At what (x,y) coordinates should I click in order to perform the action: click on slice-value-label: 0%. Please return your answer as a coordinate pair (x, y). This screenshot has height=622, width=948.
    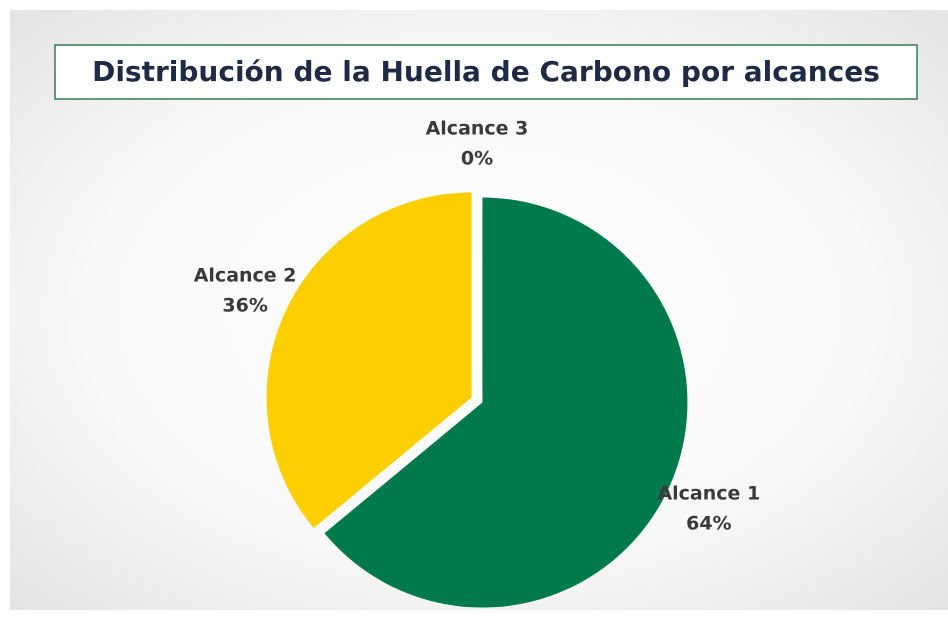
    Looking at the image, I should click on (477, 158).